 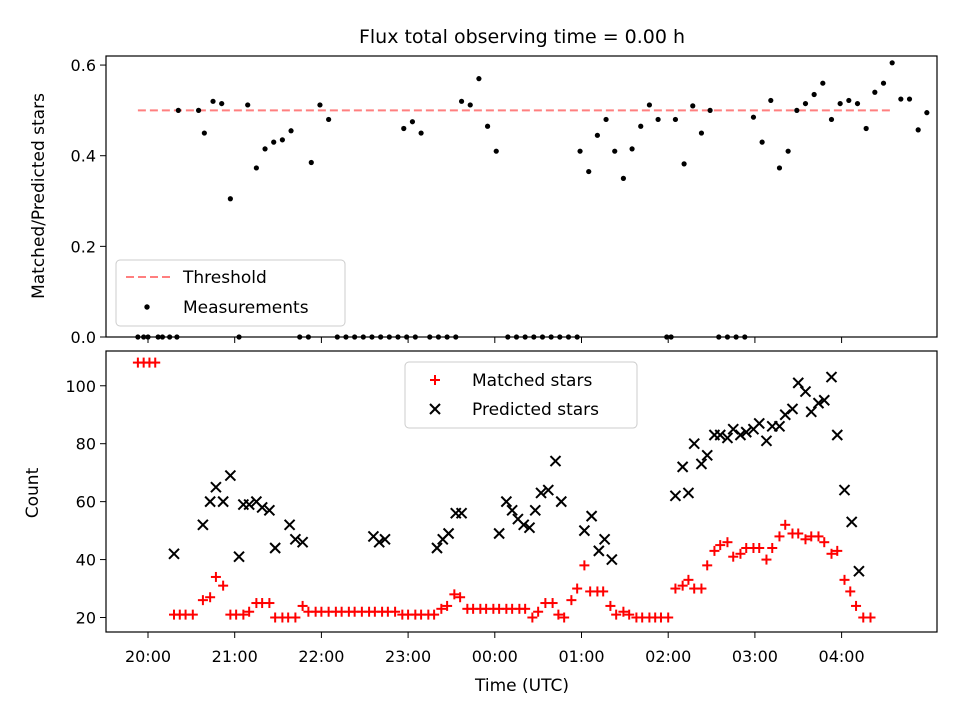 What do you see at coordinates (755, 656) in the screenshot?
I see `bottom-x-tick-label: 03:00` at bounding box center [755, 656].